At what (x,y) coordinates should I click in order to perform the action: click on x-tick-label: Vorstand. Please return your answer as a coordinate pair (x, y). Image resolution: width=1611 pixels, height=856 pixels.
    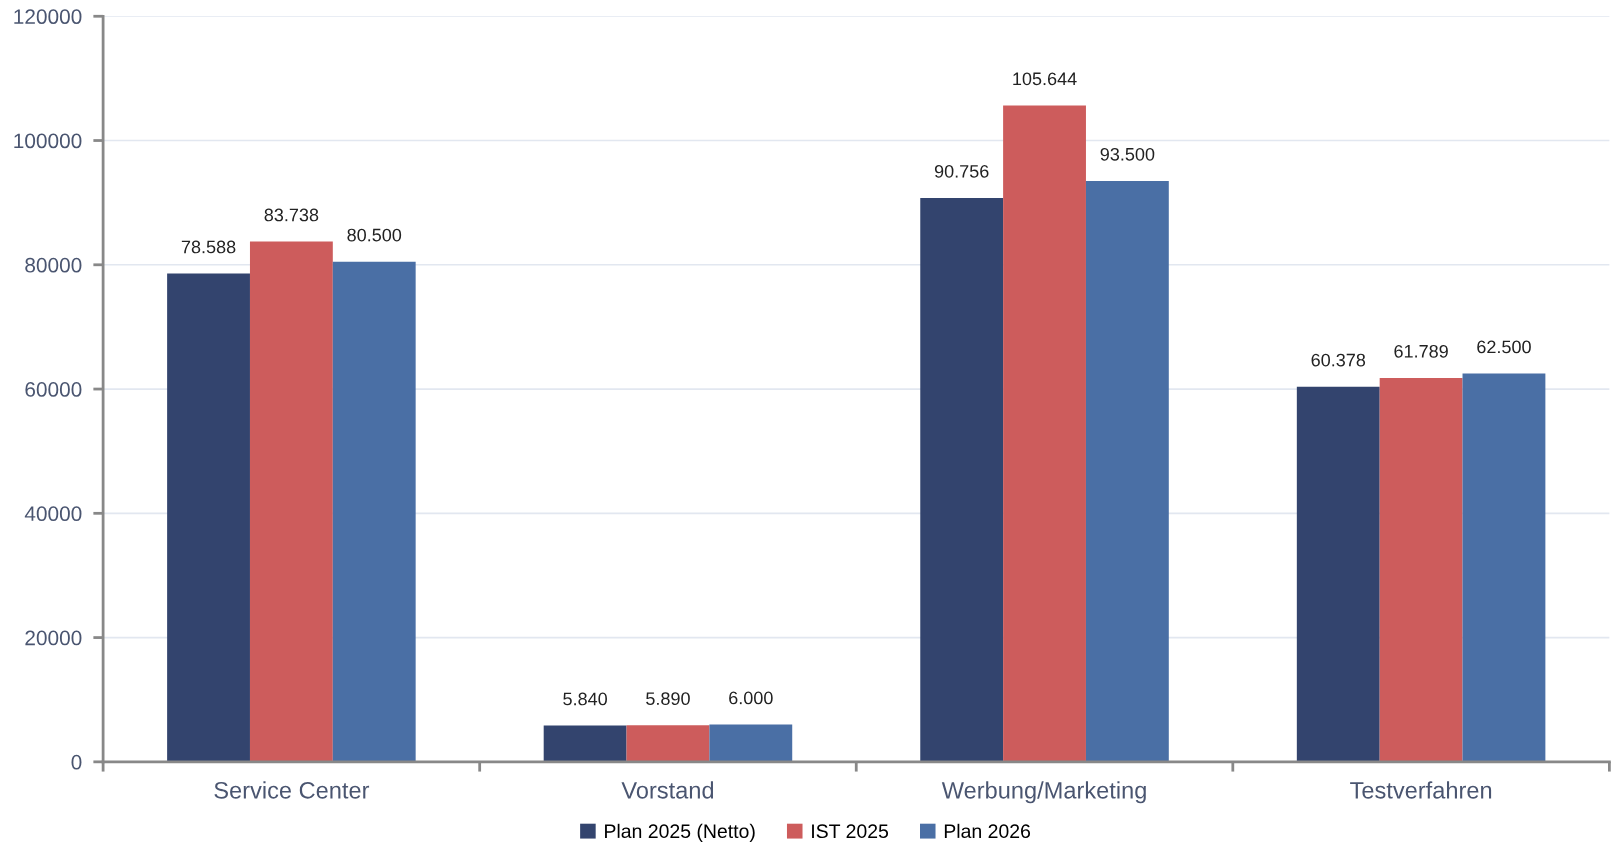
    Looking at the image, I should click on (667, 790).